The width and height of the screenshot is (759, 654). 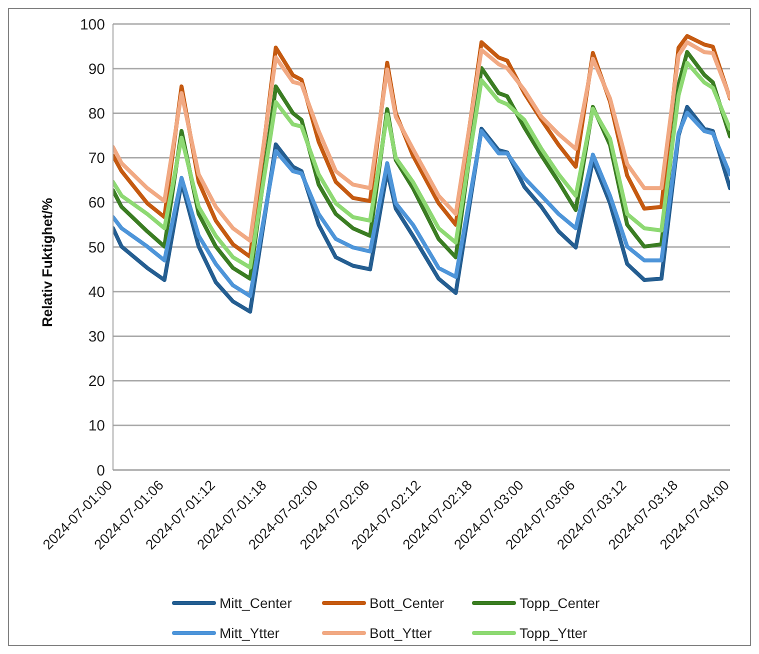 What do you see at coordinates (46, 262) in the screenshot?
I see `y-axis-title: Relativ Fuktighet/%` at bounding box center [46, 262].